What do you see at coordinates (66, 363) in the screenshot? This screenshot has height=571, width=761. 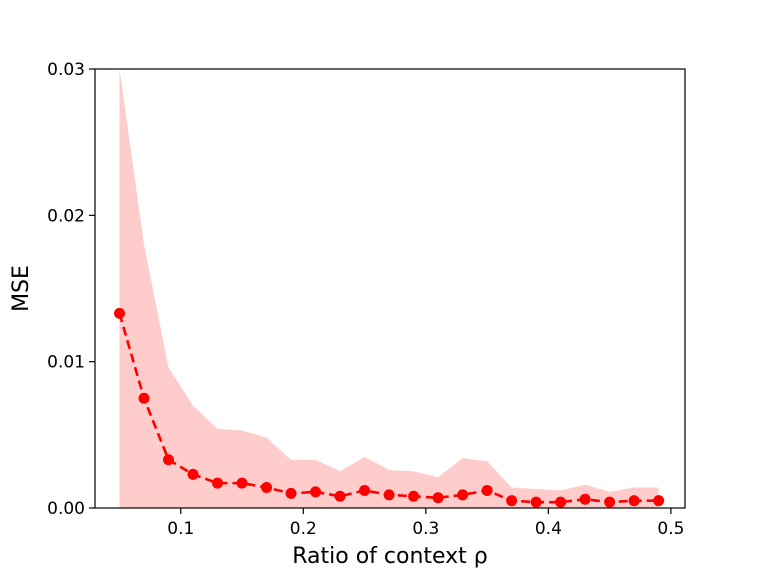 I see `y-tick-label: 0.01` at bounding box center [66, 363].